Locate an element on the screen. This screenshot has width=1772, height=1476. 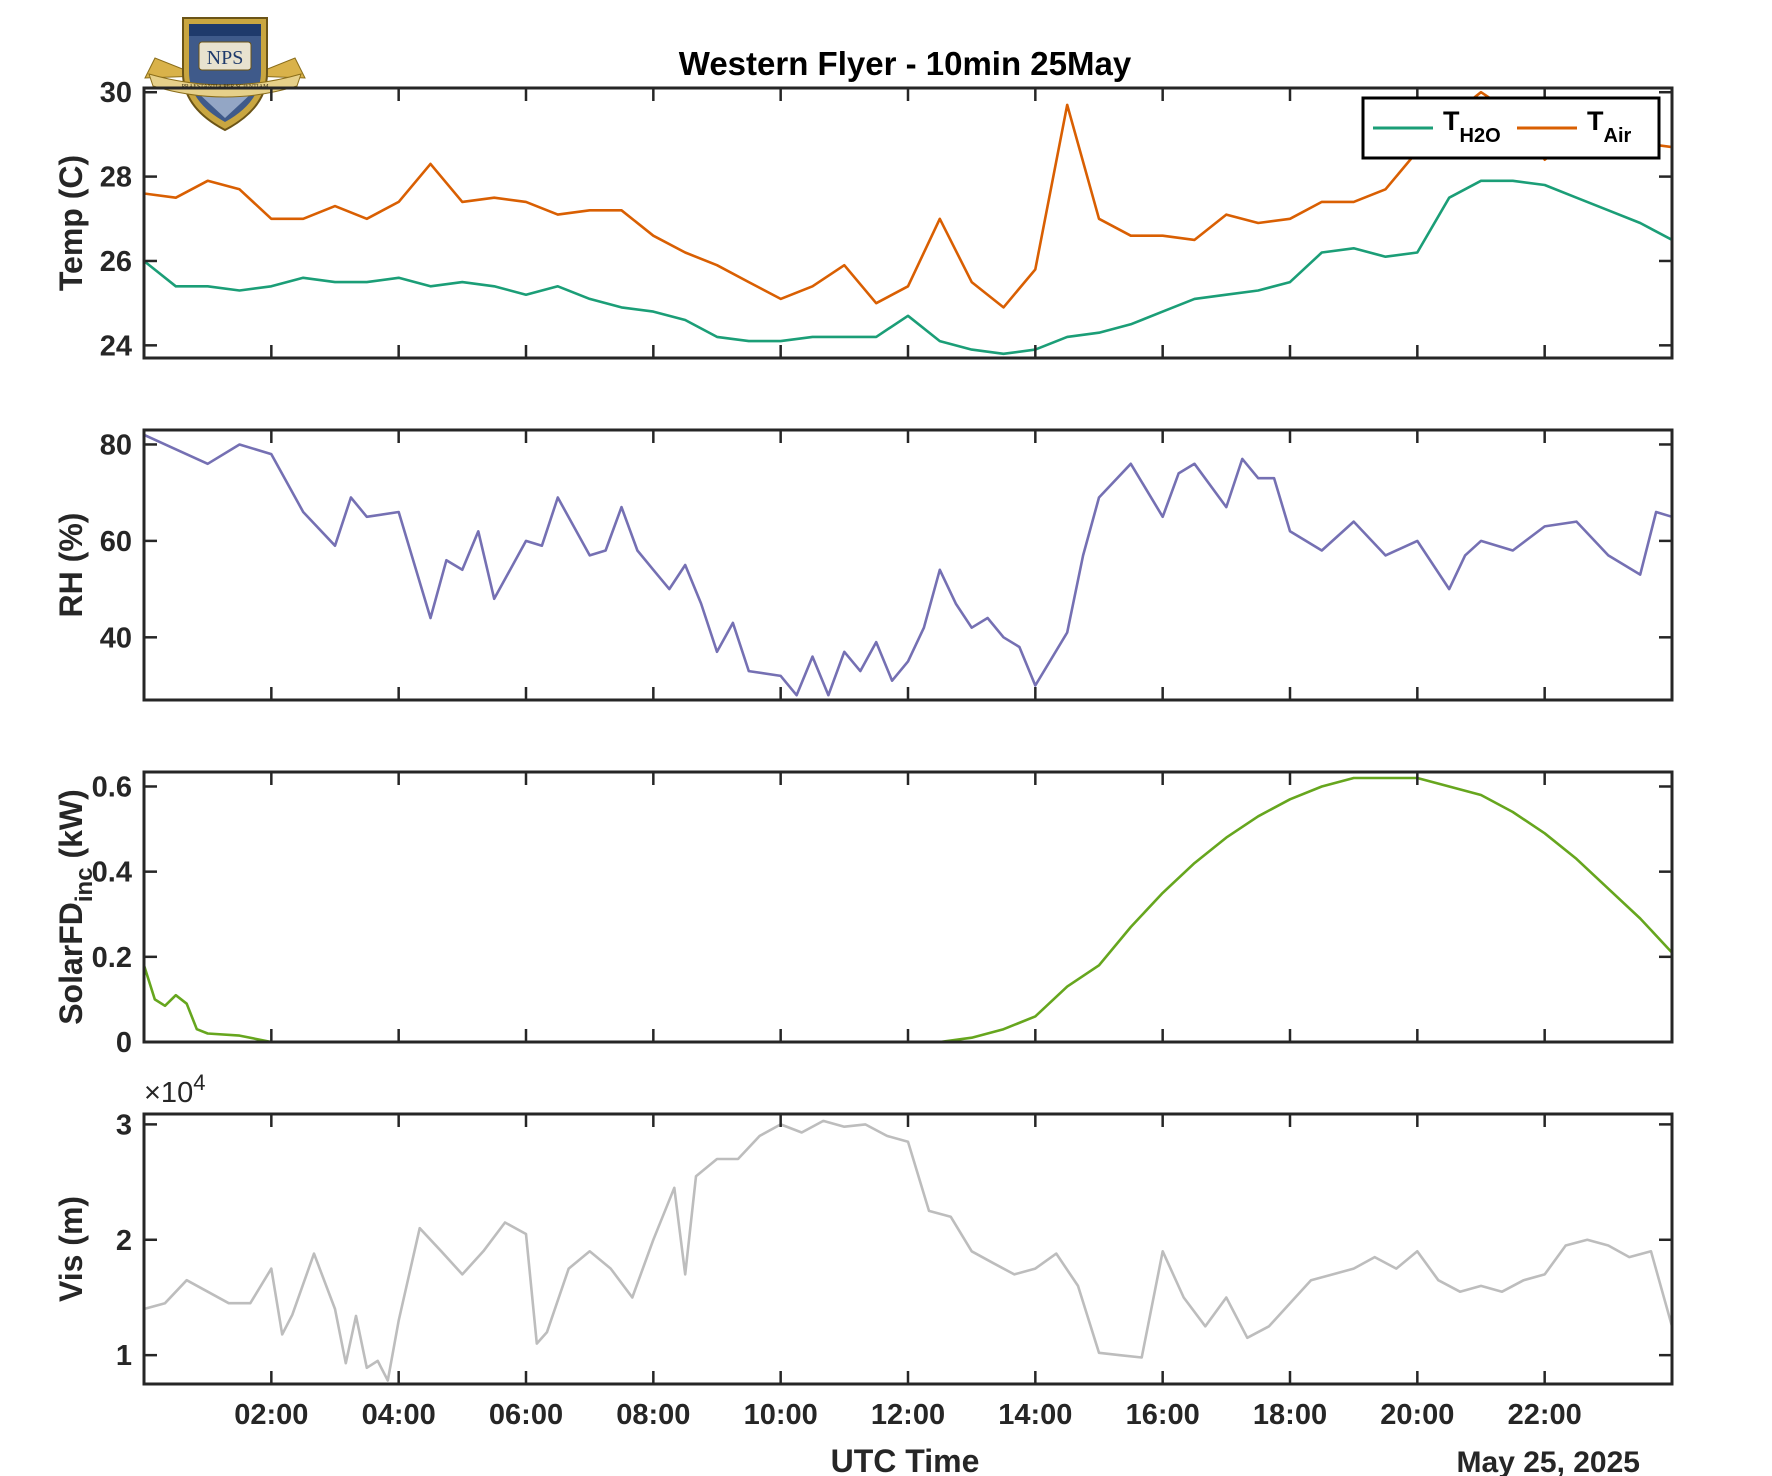
x-tick-label: 16:00 is located at coordinates (1163, 1415).